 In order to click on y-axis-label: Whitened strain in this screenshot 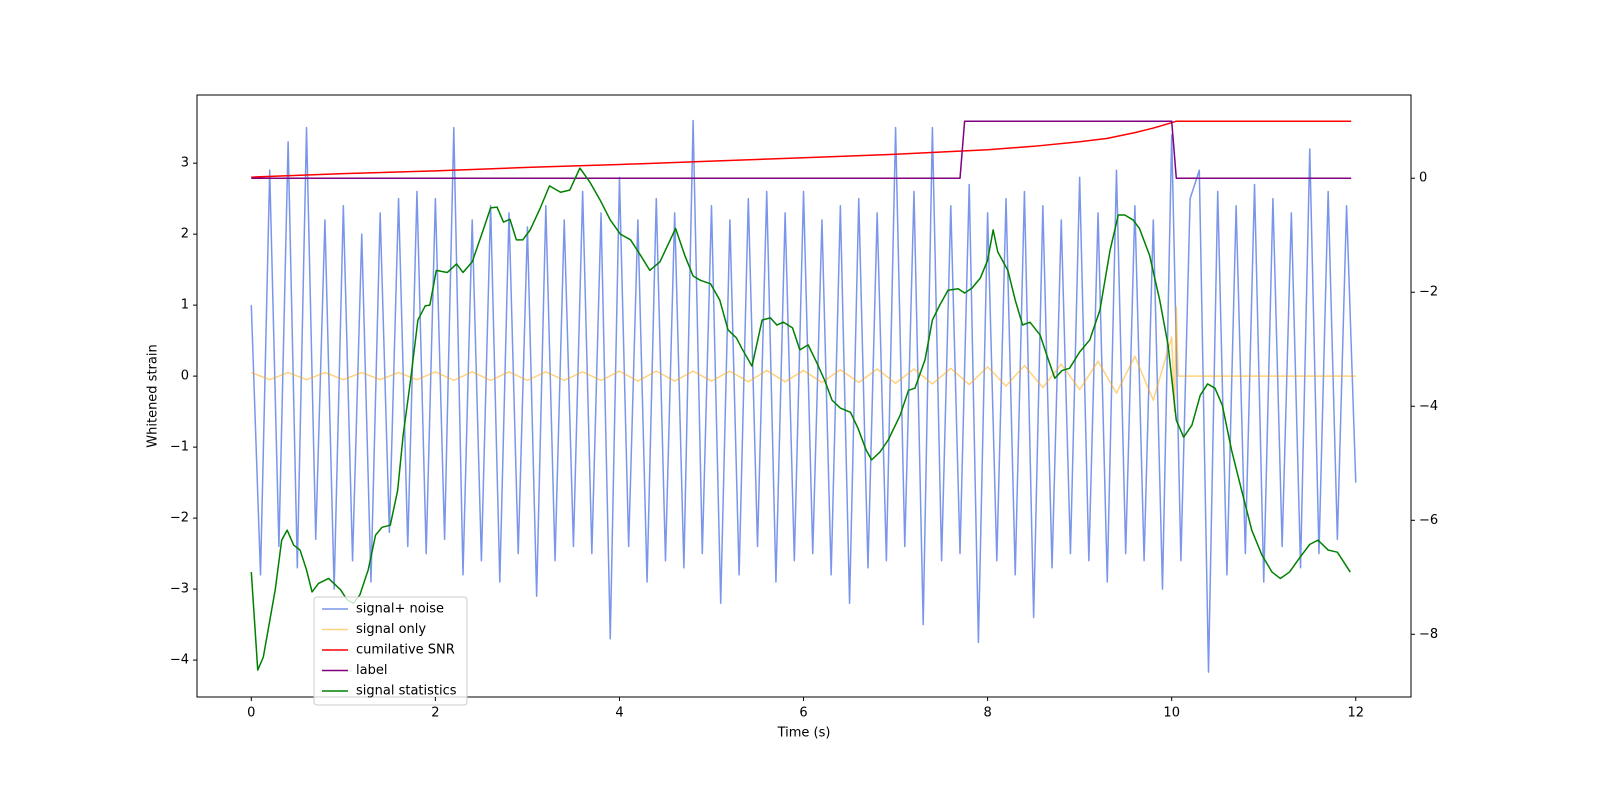, I will do `click(153, 395)`.